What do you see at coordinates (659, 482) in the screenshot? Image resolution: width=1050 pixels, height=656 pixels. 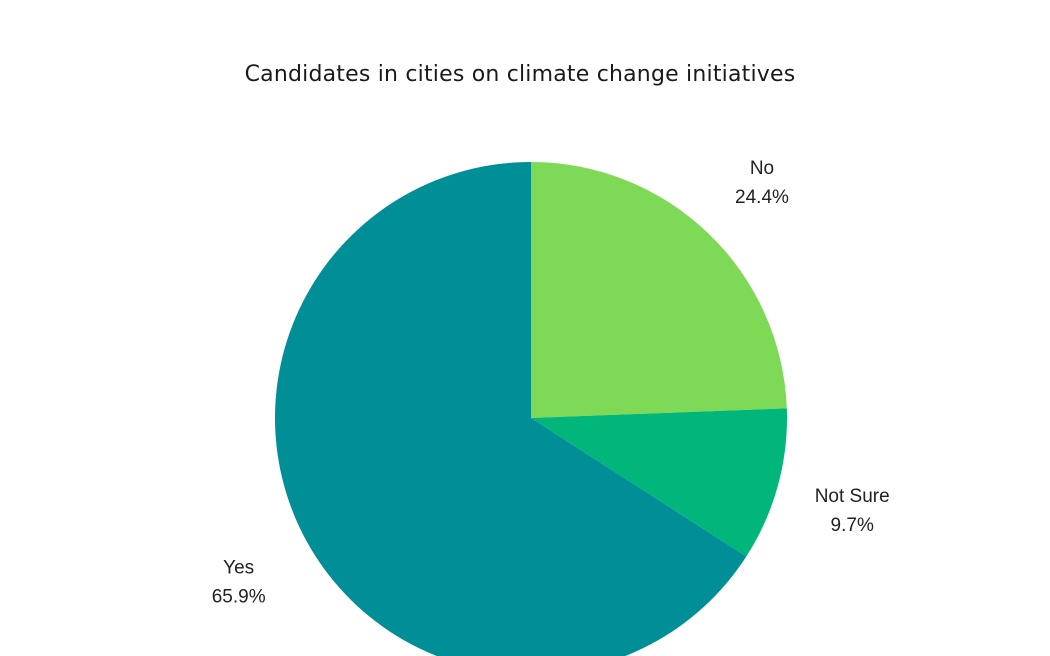 I see `pie-slice-not-sure` at bounding box center [659, 482].